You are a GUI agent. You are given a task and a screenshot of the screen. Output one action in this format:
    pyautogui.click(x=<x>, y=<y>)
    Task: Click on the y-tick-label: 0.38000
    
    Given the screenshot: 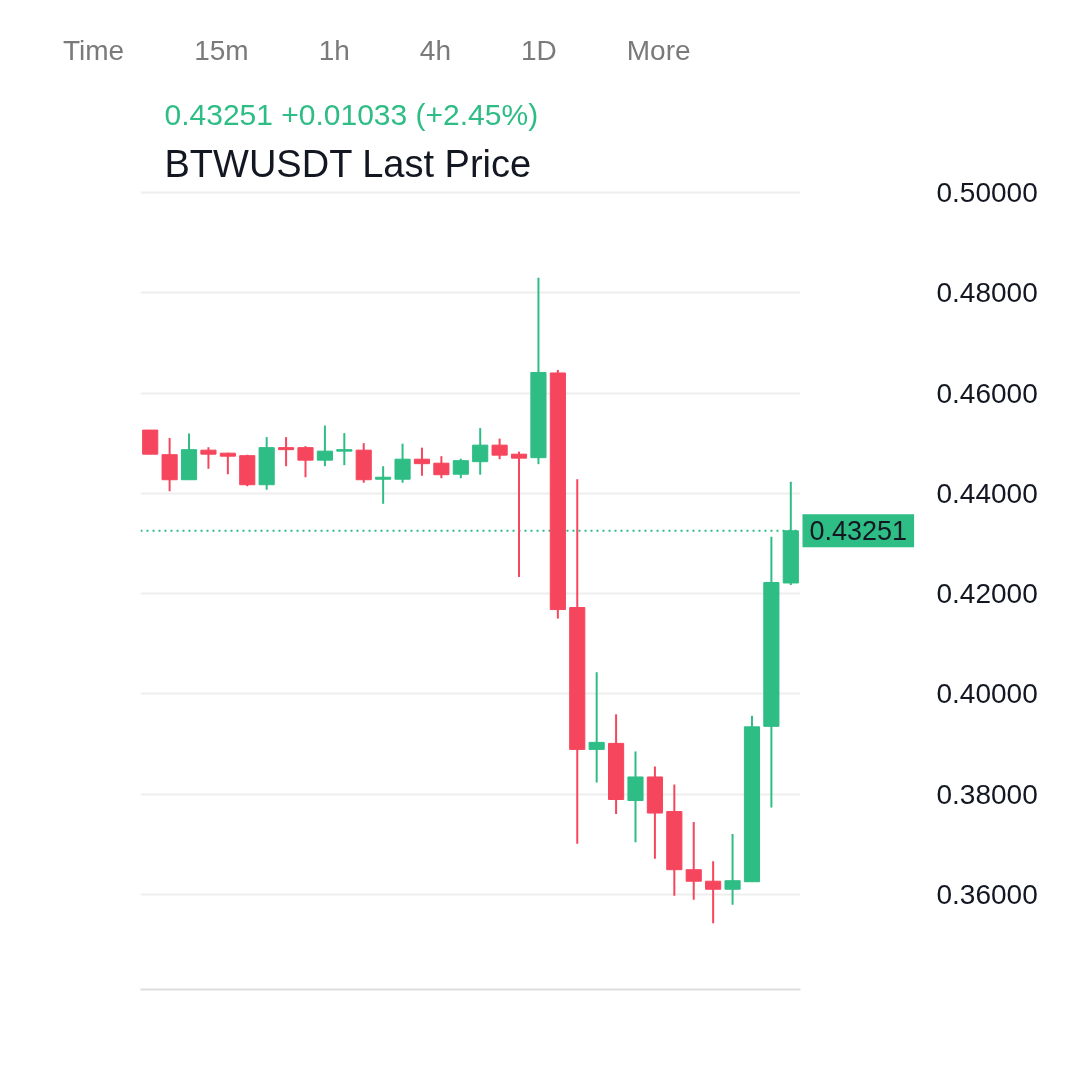 What is the action you would take?
    pyautogui.click(x=987, y=794)
    